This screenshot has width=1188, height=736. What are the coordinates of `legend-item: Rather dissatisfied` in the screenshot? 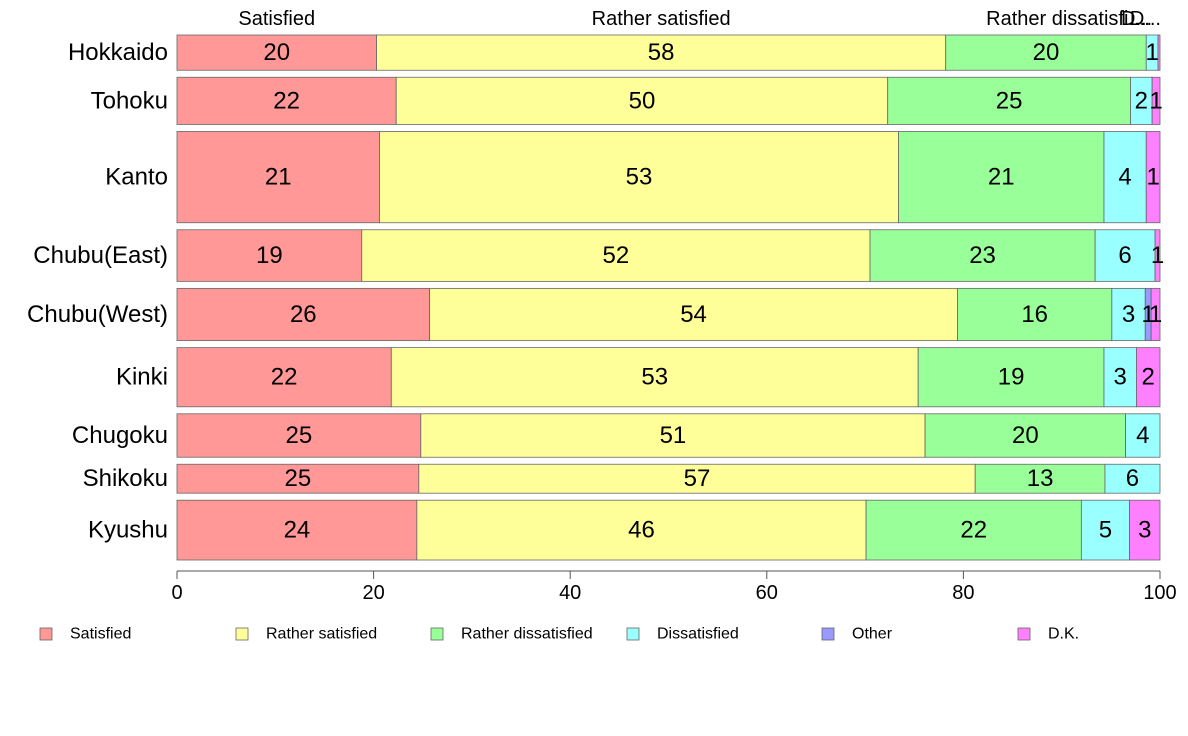 It's located at (511, 634).